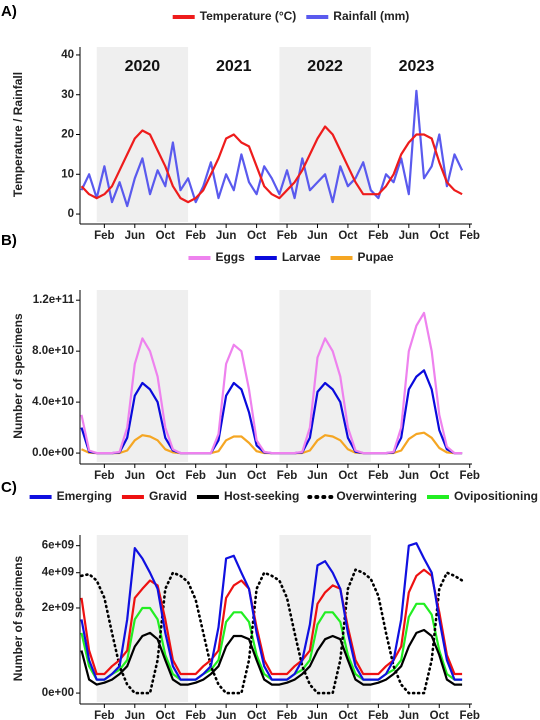 This screenshot has height=720, width=540. I want to click on panel-label: C), so click(9, 487).